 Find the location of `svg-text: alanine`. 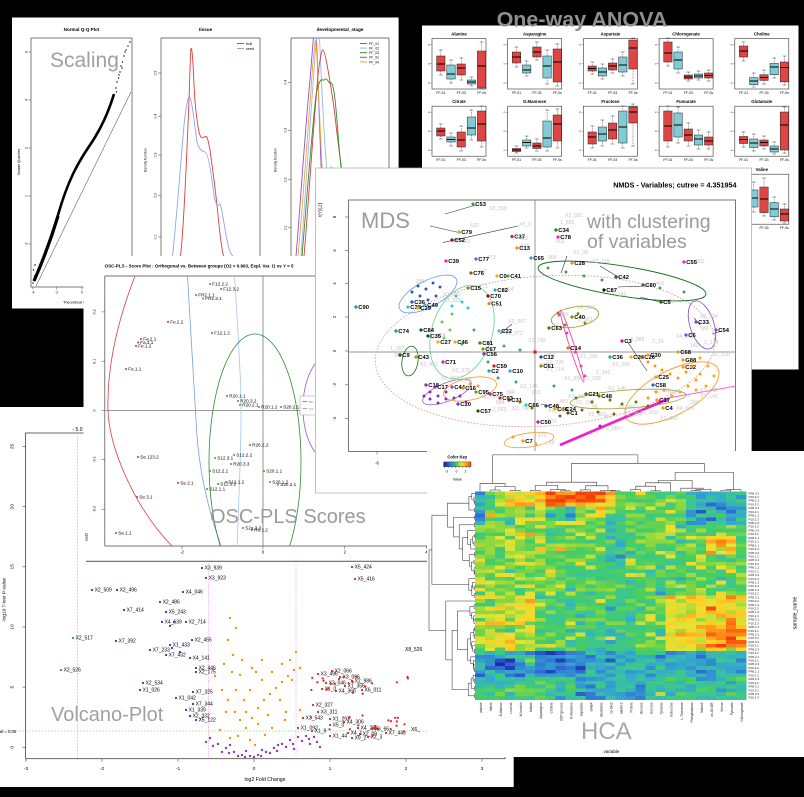

svg-text: alanine is located at coordinates (481, 707).